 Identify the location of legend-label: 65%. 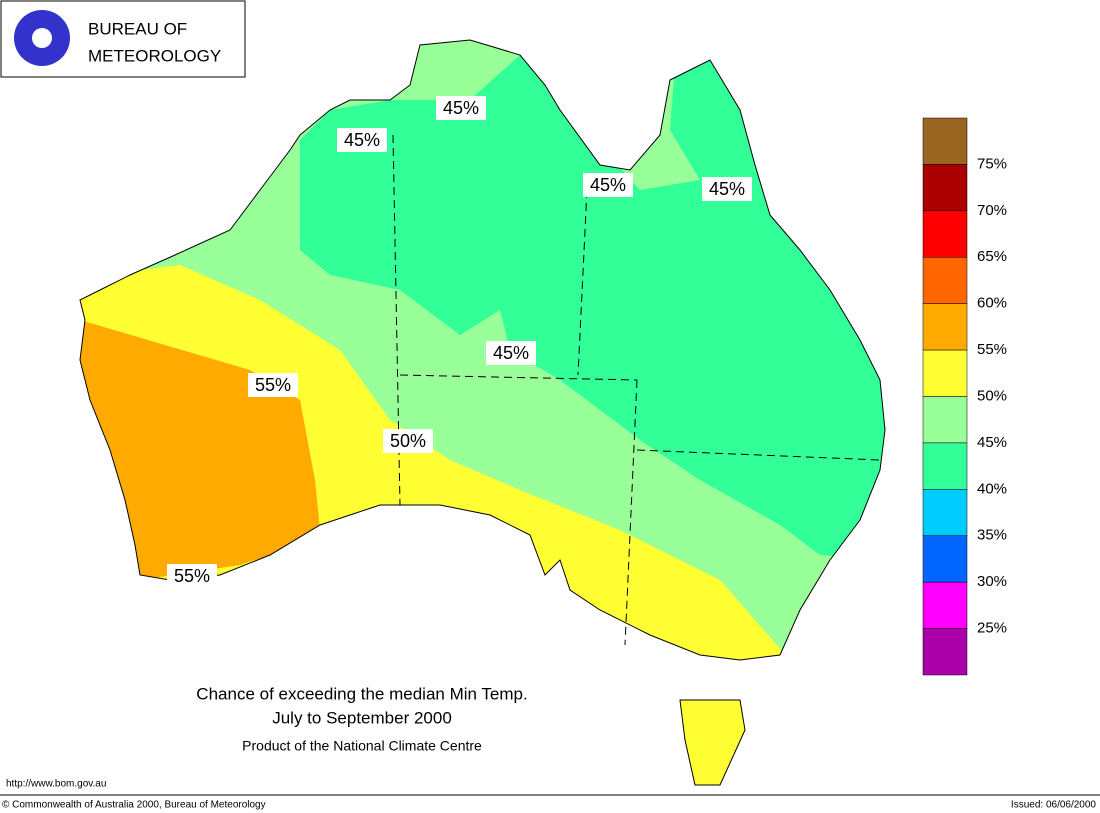
(992, 256).